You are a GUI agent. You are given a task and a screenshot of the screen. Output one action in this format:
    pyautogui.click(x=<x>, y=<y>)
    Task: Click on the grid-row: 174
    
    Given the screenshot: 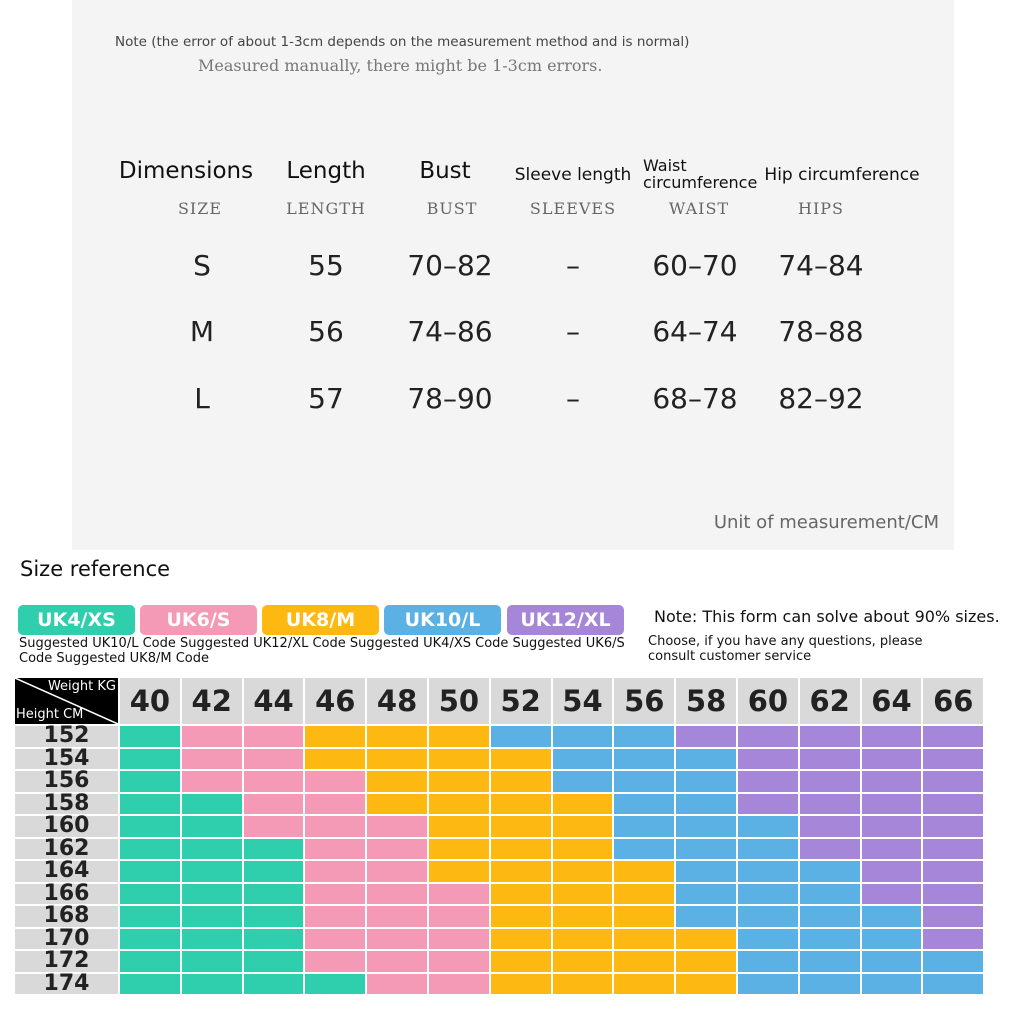 What is the action you would take?
    pyautogui.click(x=499, y=983)
    